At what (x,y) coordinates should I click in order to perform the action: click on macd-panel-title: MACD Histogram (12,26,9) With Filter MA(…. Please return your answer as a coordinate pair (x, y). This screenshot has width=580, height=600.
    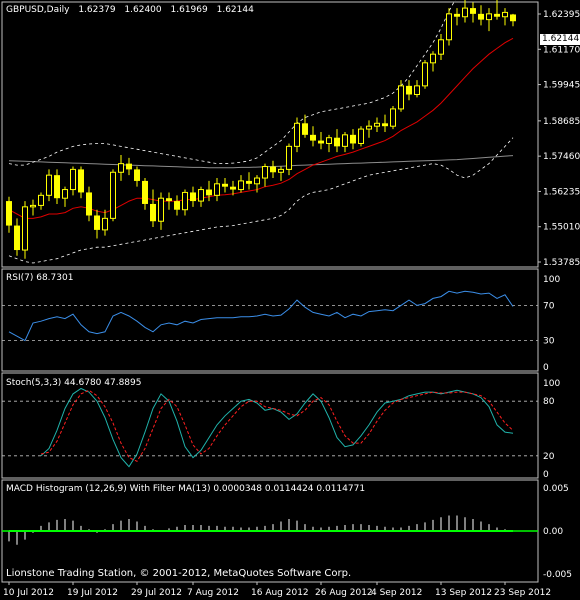
    Looking at the image, I should click on (186, 489).